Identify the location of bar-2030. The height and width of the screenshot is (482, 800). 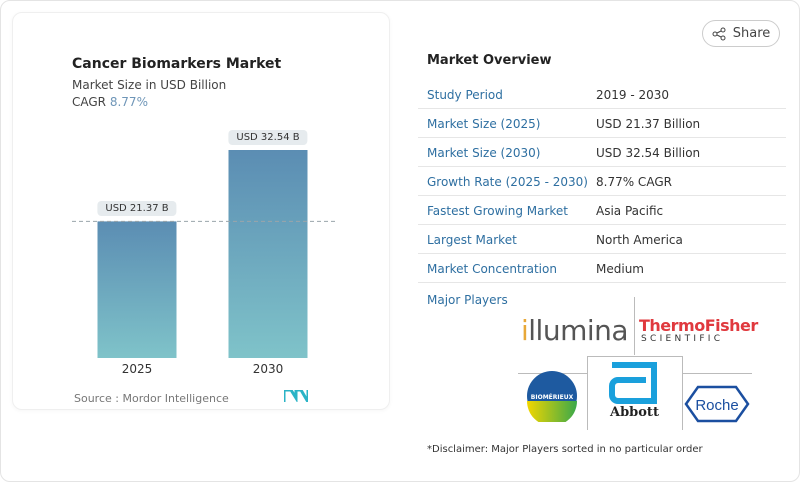
(268, 254).